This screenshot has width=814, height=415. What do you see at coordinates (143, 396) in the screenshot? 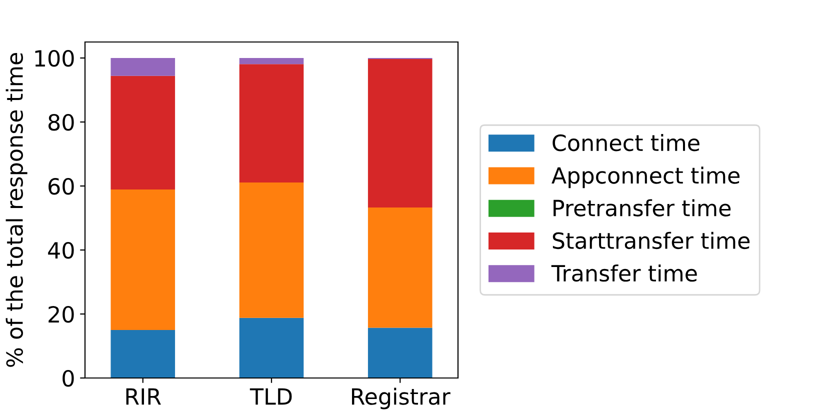
I see `x-tick-label: RIR` at bounding box center [143, 396].